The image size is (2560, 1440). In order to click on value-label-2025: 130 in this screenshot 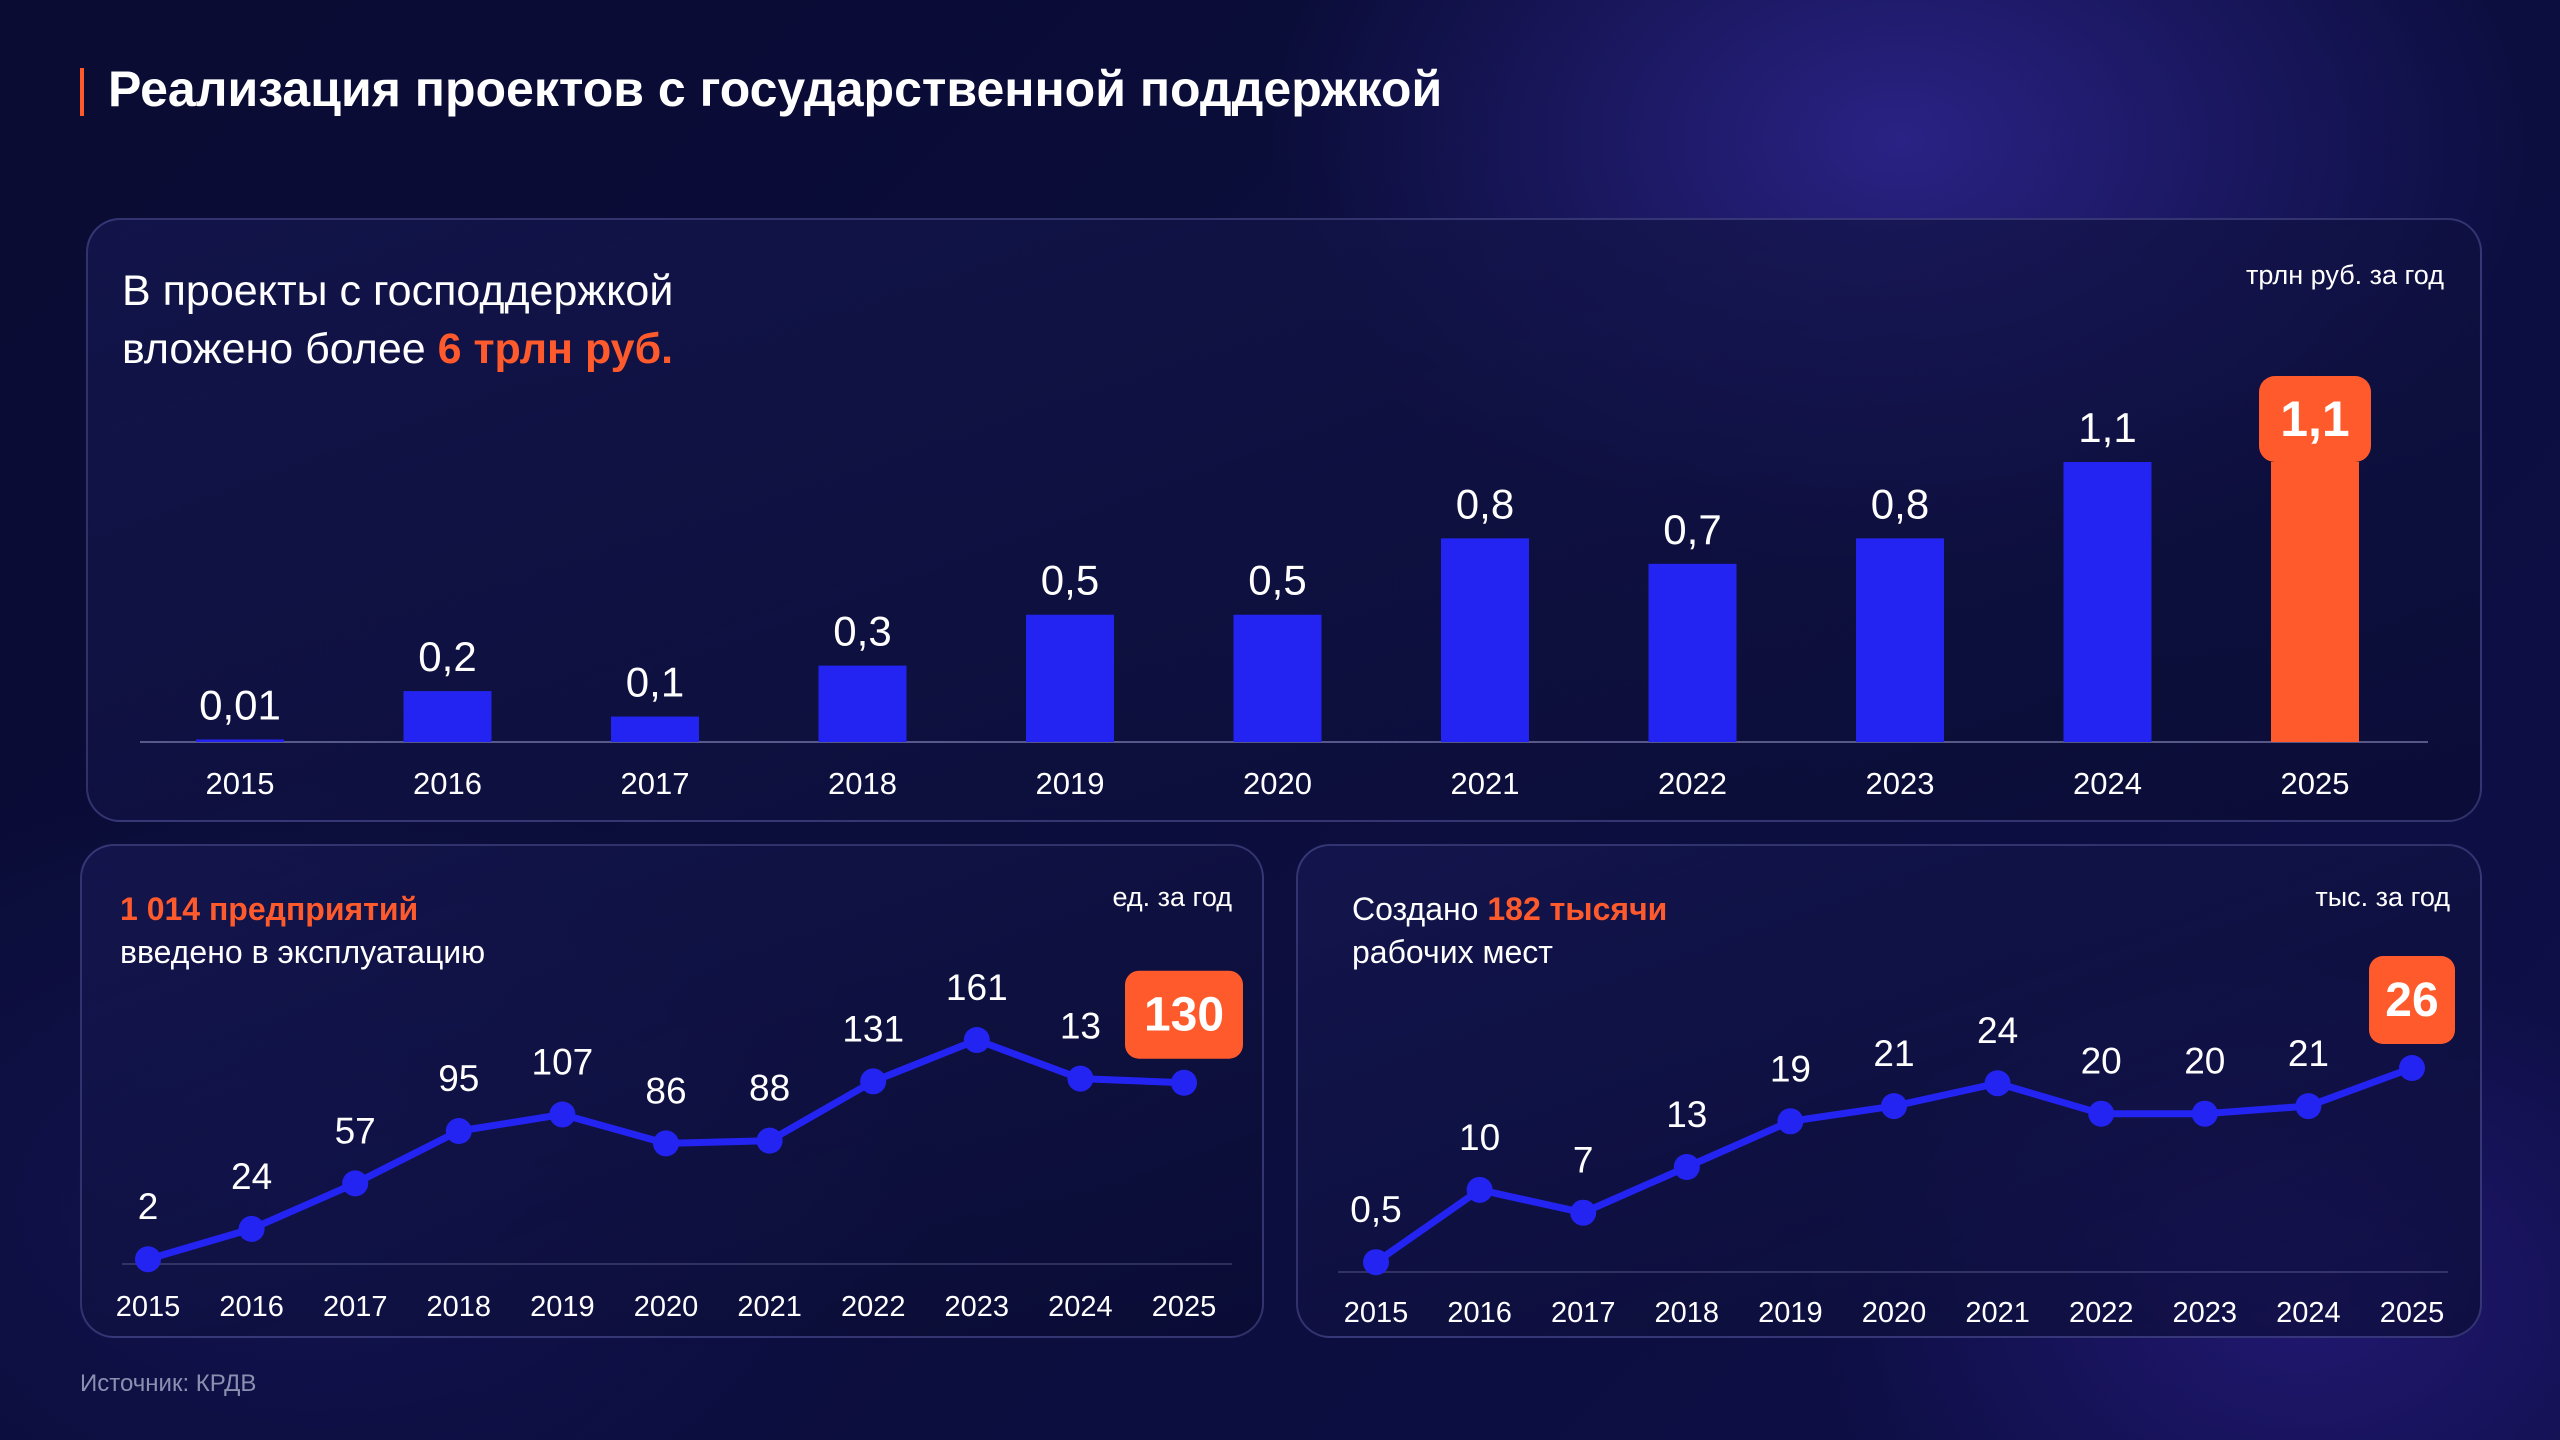, I will do `click(1184, 1015)`.